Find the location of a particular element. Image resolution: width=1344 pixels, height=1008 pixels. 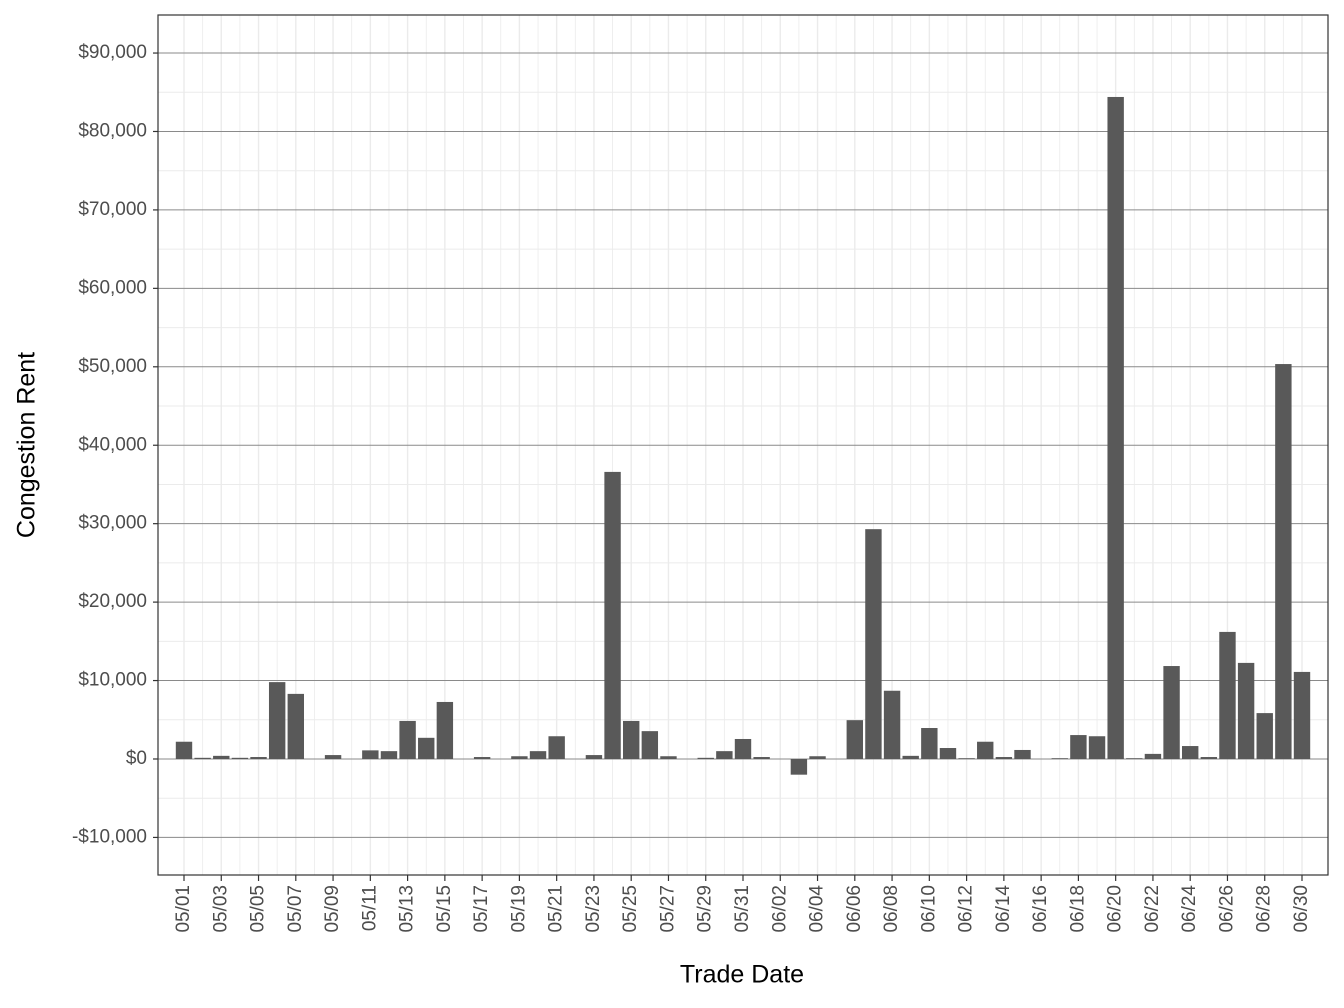

x-tick-label: 05/01 is located at coordinates (183, 909).